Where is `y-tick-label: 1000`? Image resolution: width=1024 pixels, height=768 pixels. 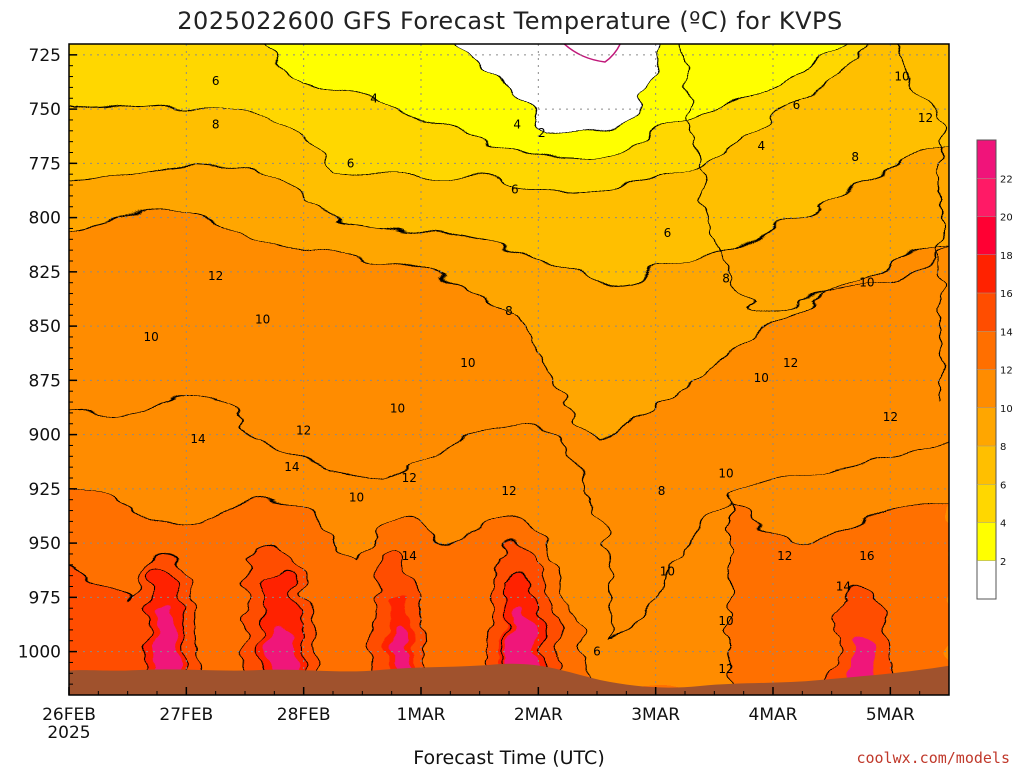
y-tick-label: 1000 is located at coordinates (39, 653).